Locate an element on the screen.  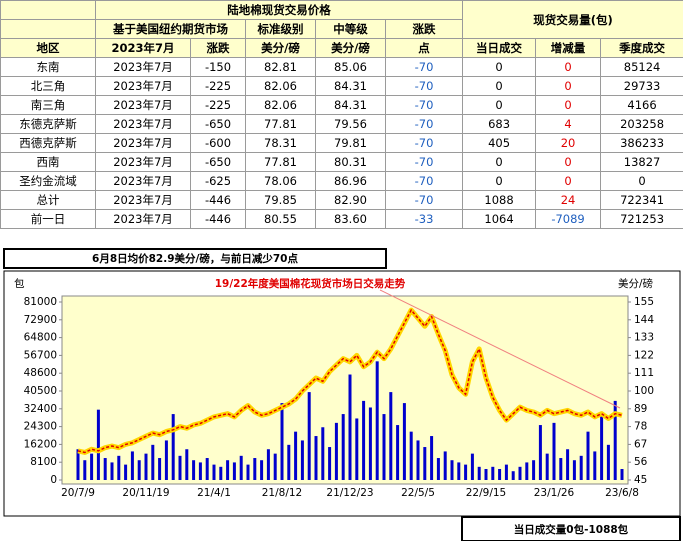
table-cell is located at coordinates (48, 10).